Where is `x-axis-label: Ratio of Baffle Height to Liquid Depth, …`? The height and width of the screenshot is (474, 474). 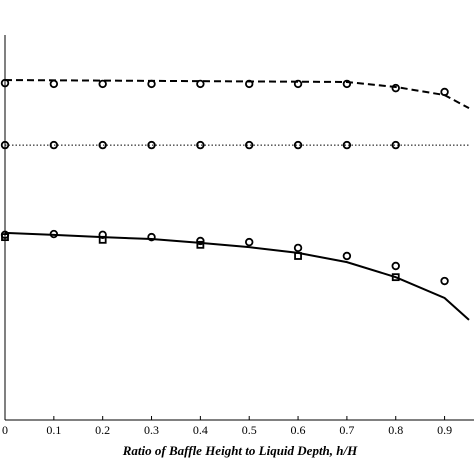
x-axis-label: Ratio of Baffle Height to Liquid Depth, … is located at coordinates (240, 450).